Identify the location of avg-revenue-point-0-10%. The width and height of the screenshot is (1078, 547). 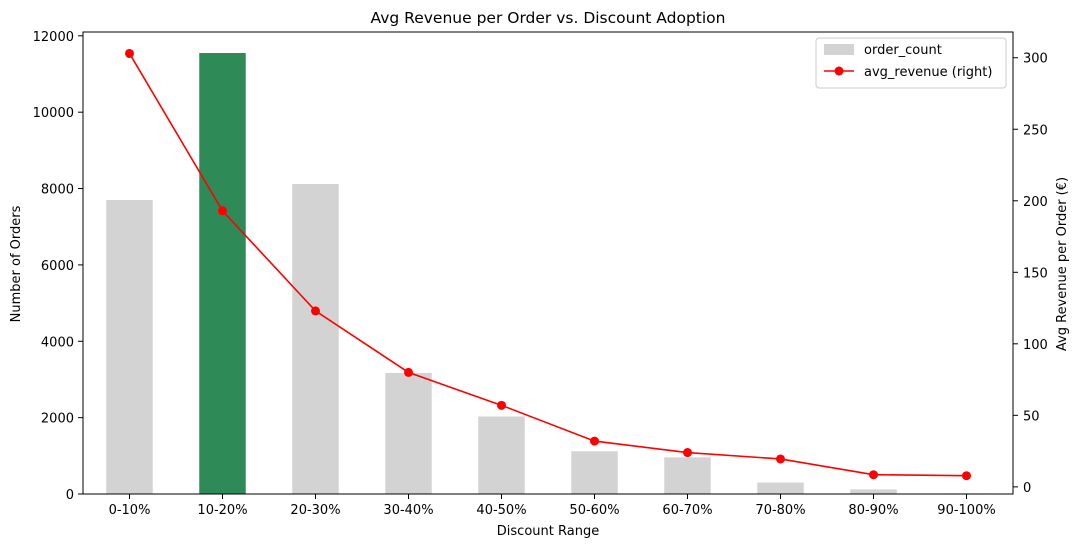
(129, 53).